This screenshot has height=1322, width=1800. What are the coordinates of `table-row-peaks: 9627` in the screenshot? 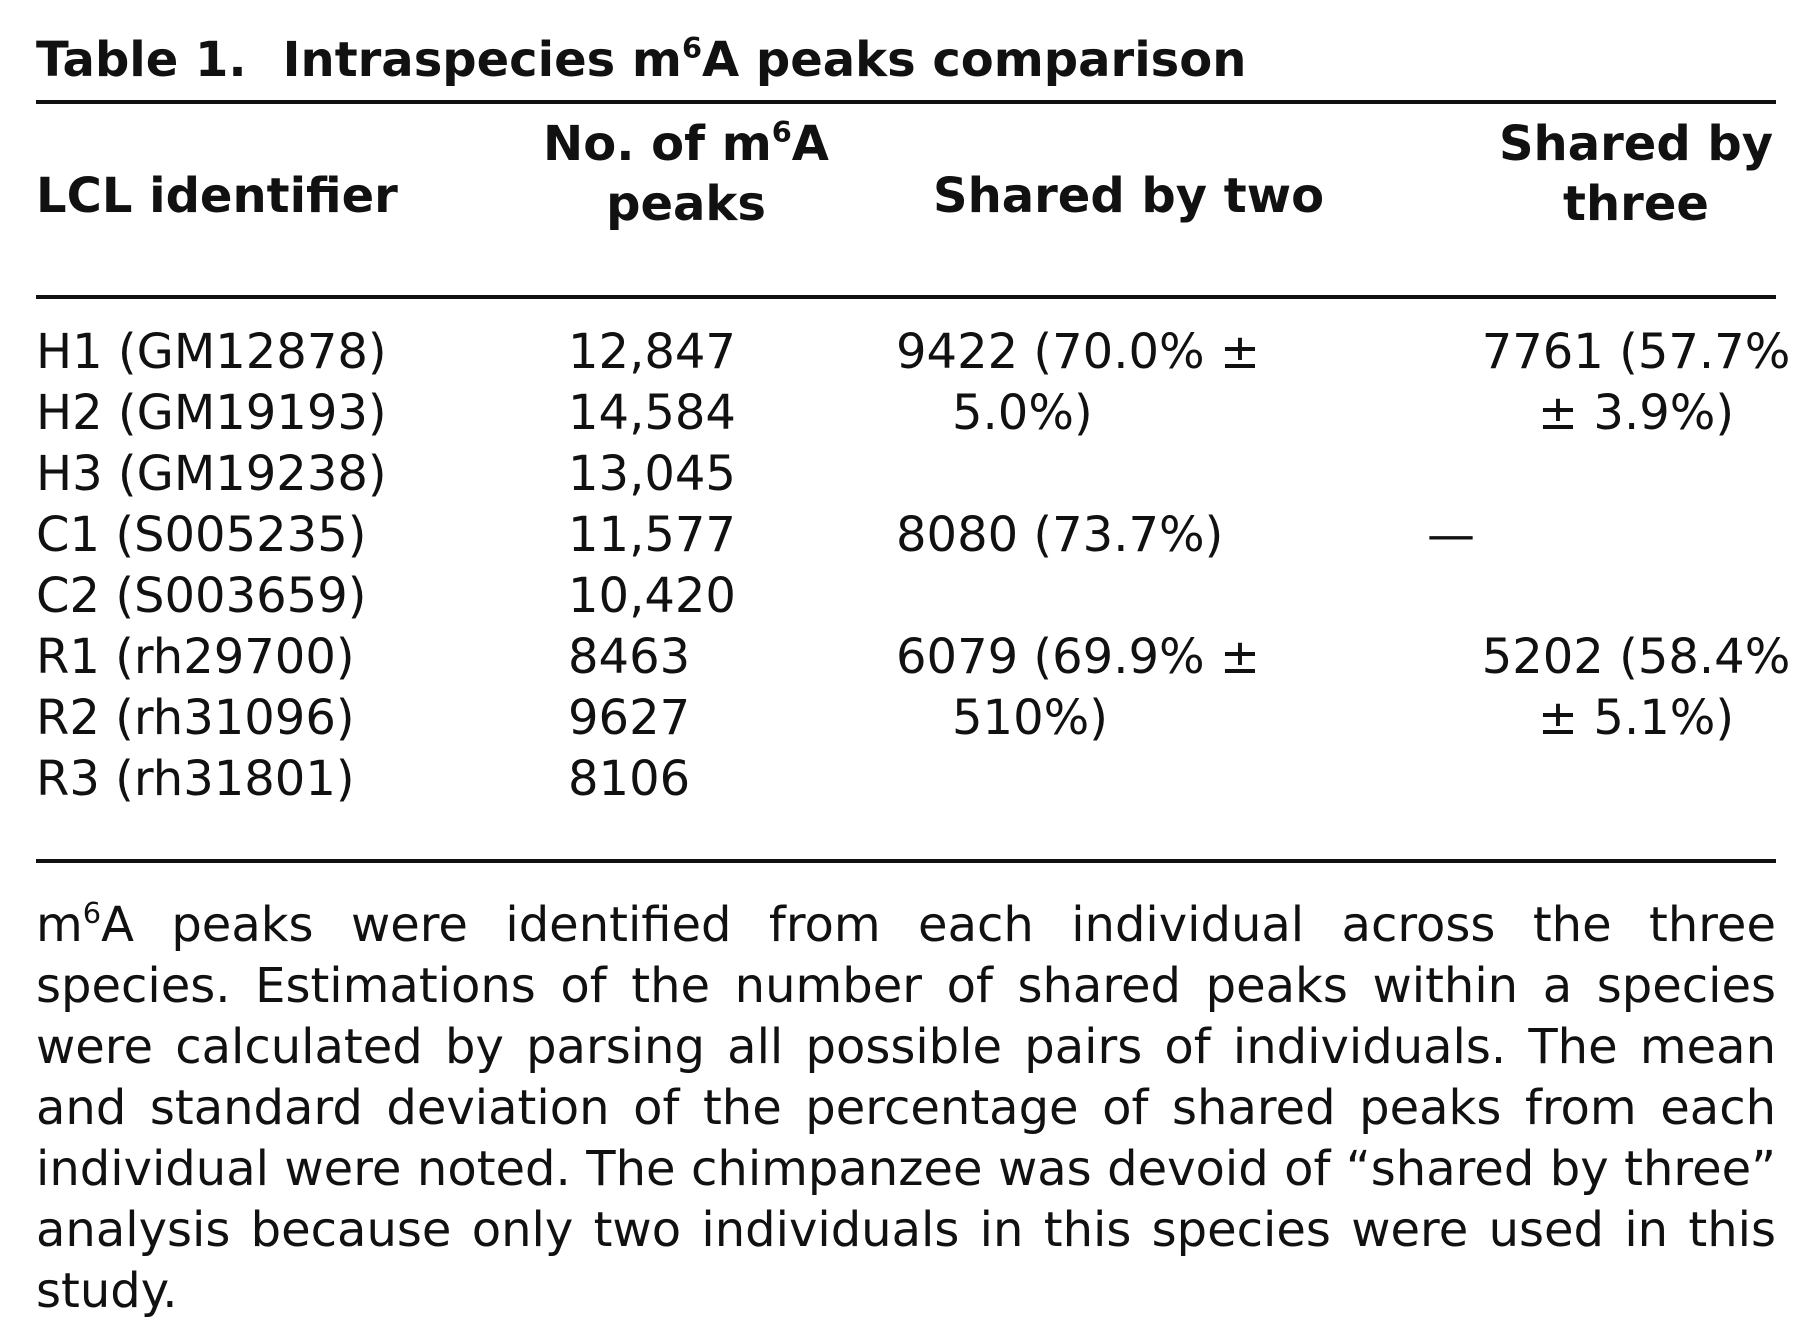 It's located at (629, 718).